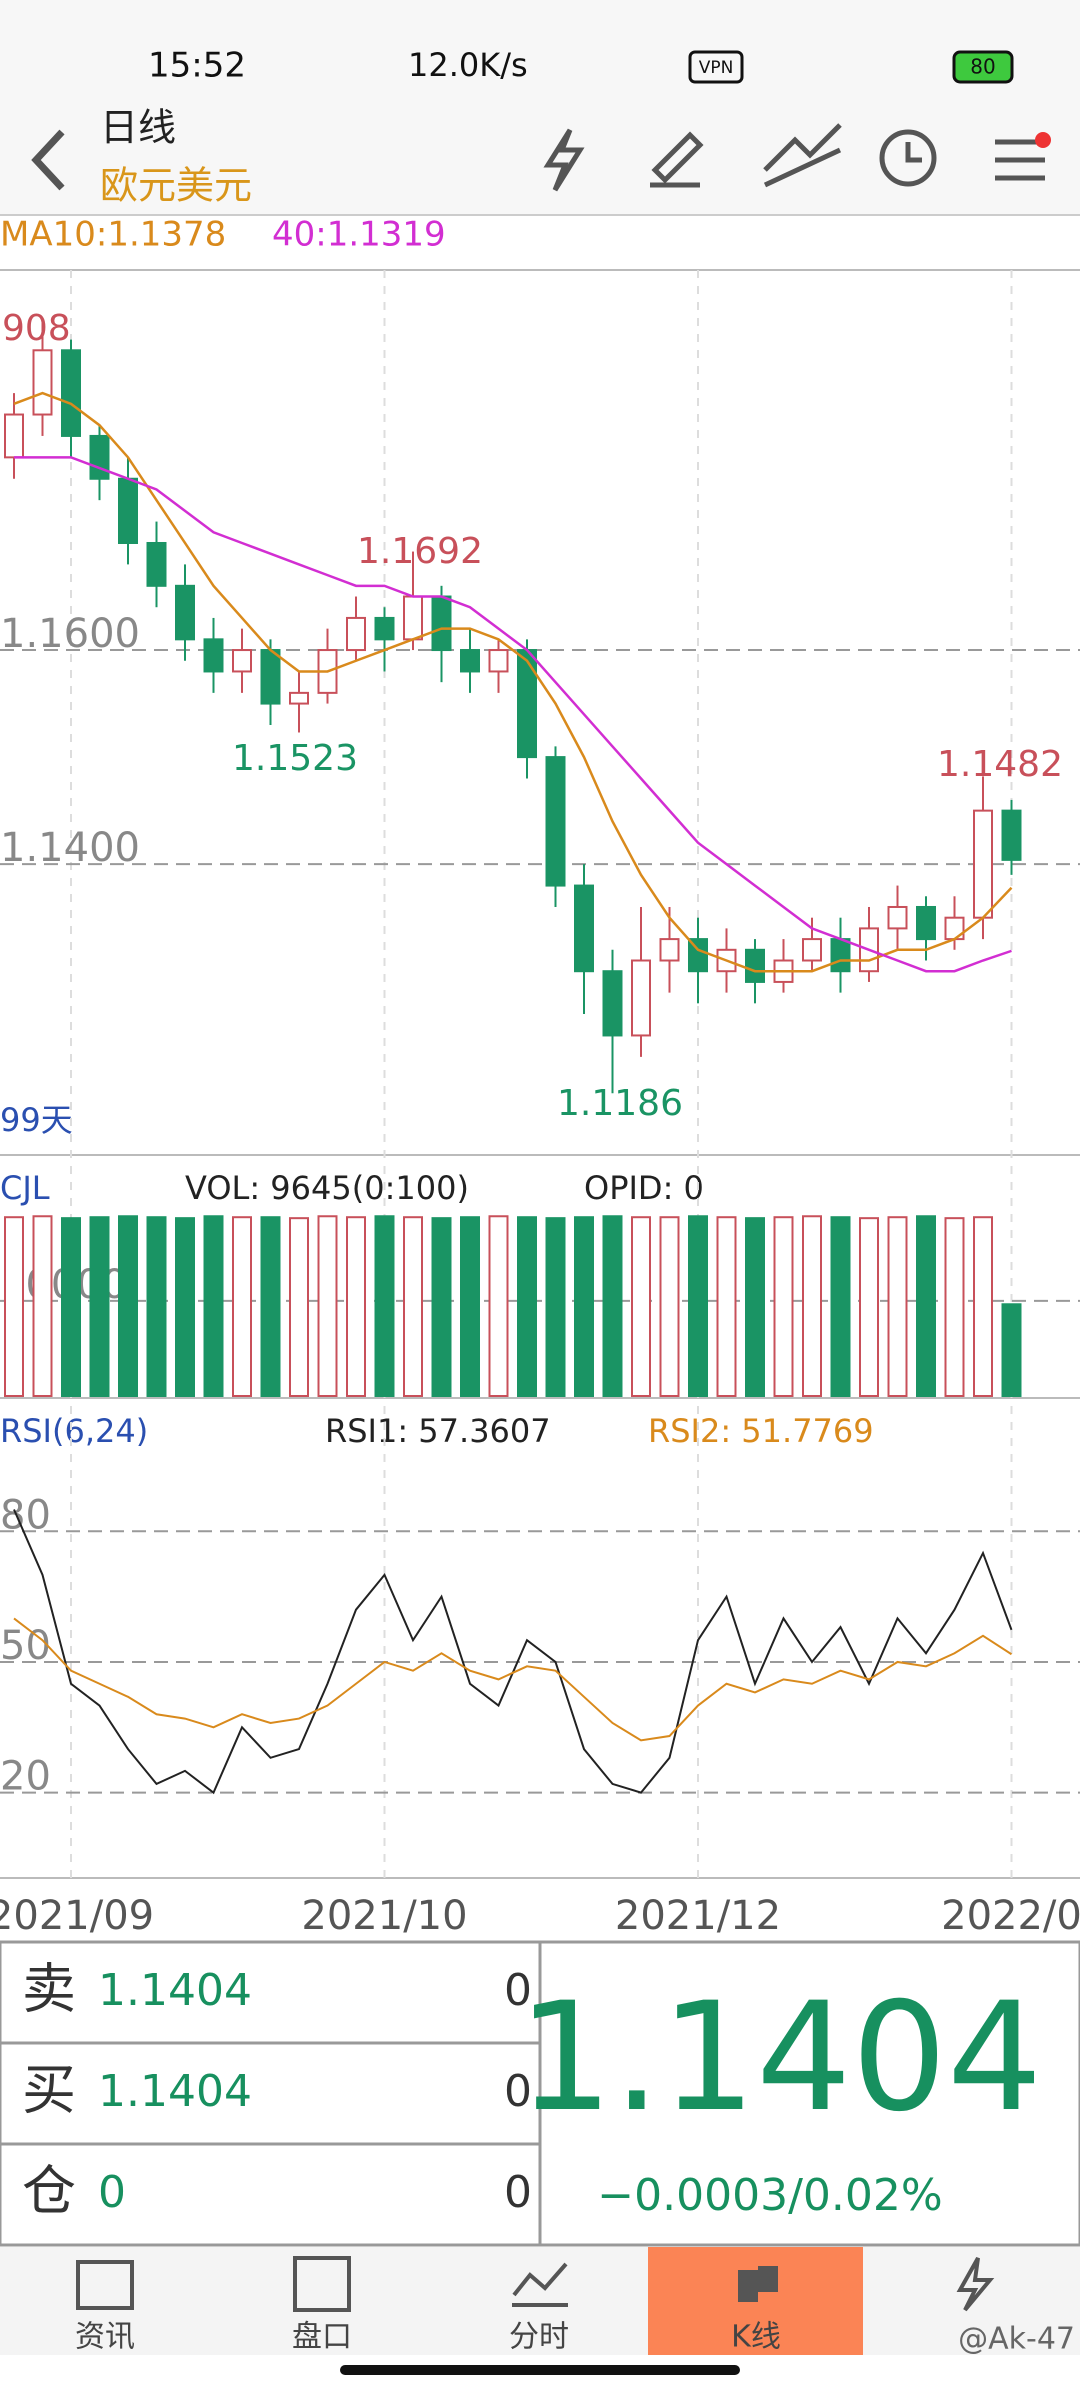 This screenshot has height=2404, width=1080. I want to click on y-tick-label: 50, so click(25, 1646).